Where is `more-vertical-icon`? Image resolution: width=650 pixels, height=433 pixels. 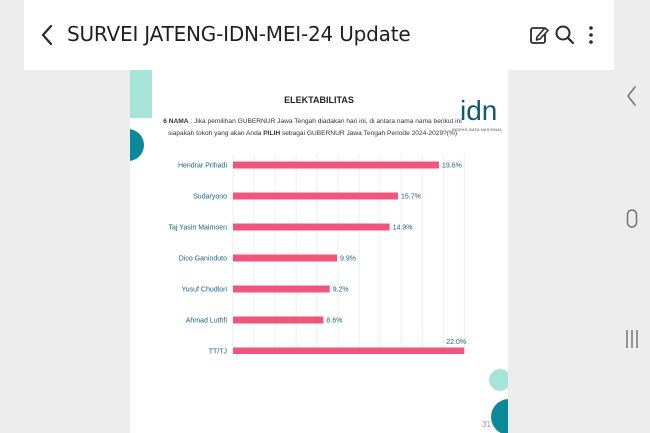
more-vertical-icon is located at coordinates (591, 35).